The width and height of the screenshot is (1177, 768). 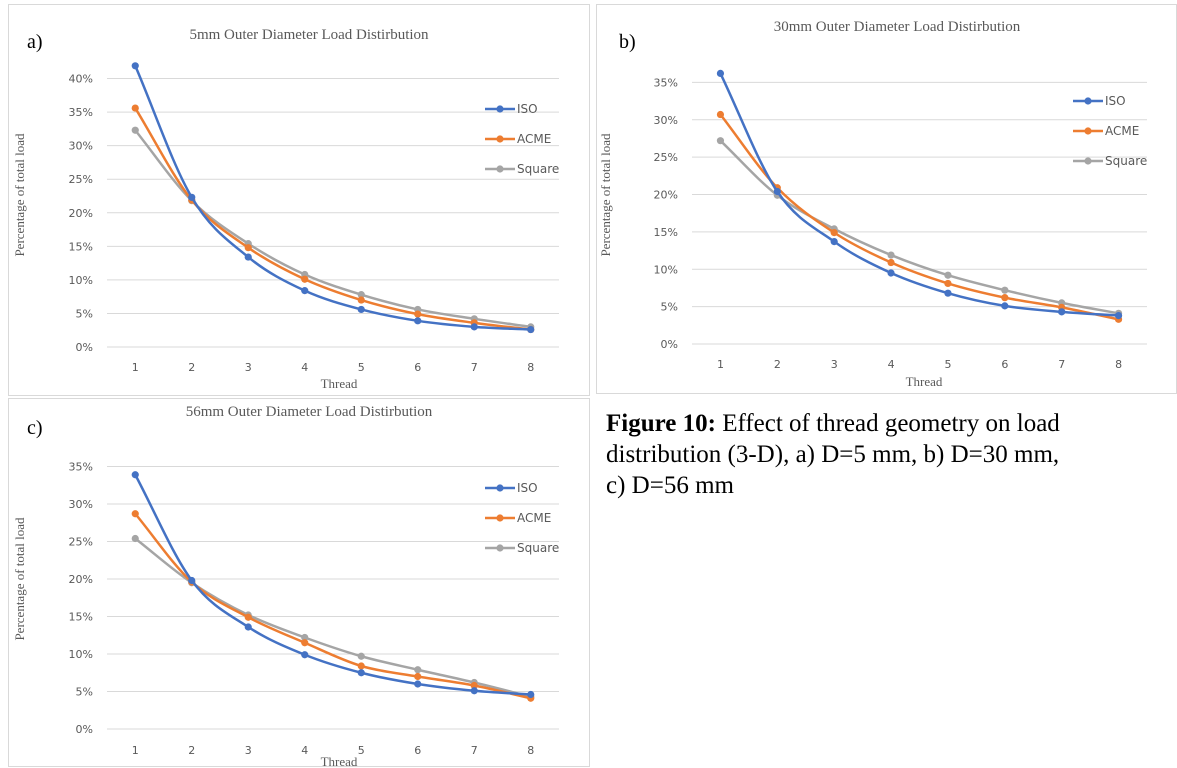 What do you see at coordinates (669, 344) in the screenshot?
I see `y-tick-label-b: 0%` at bounding box center [669, 344].